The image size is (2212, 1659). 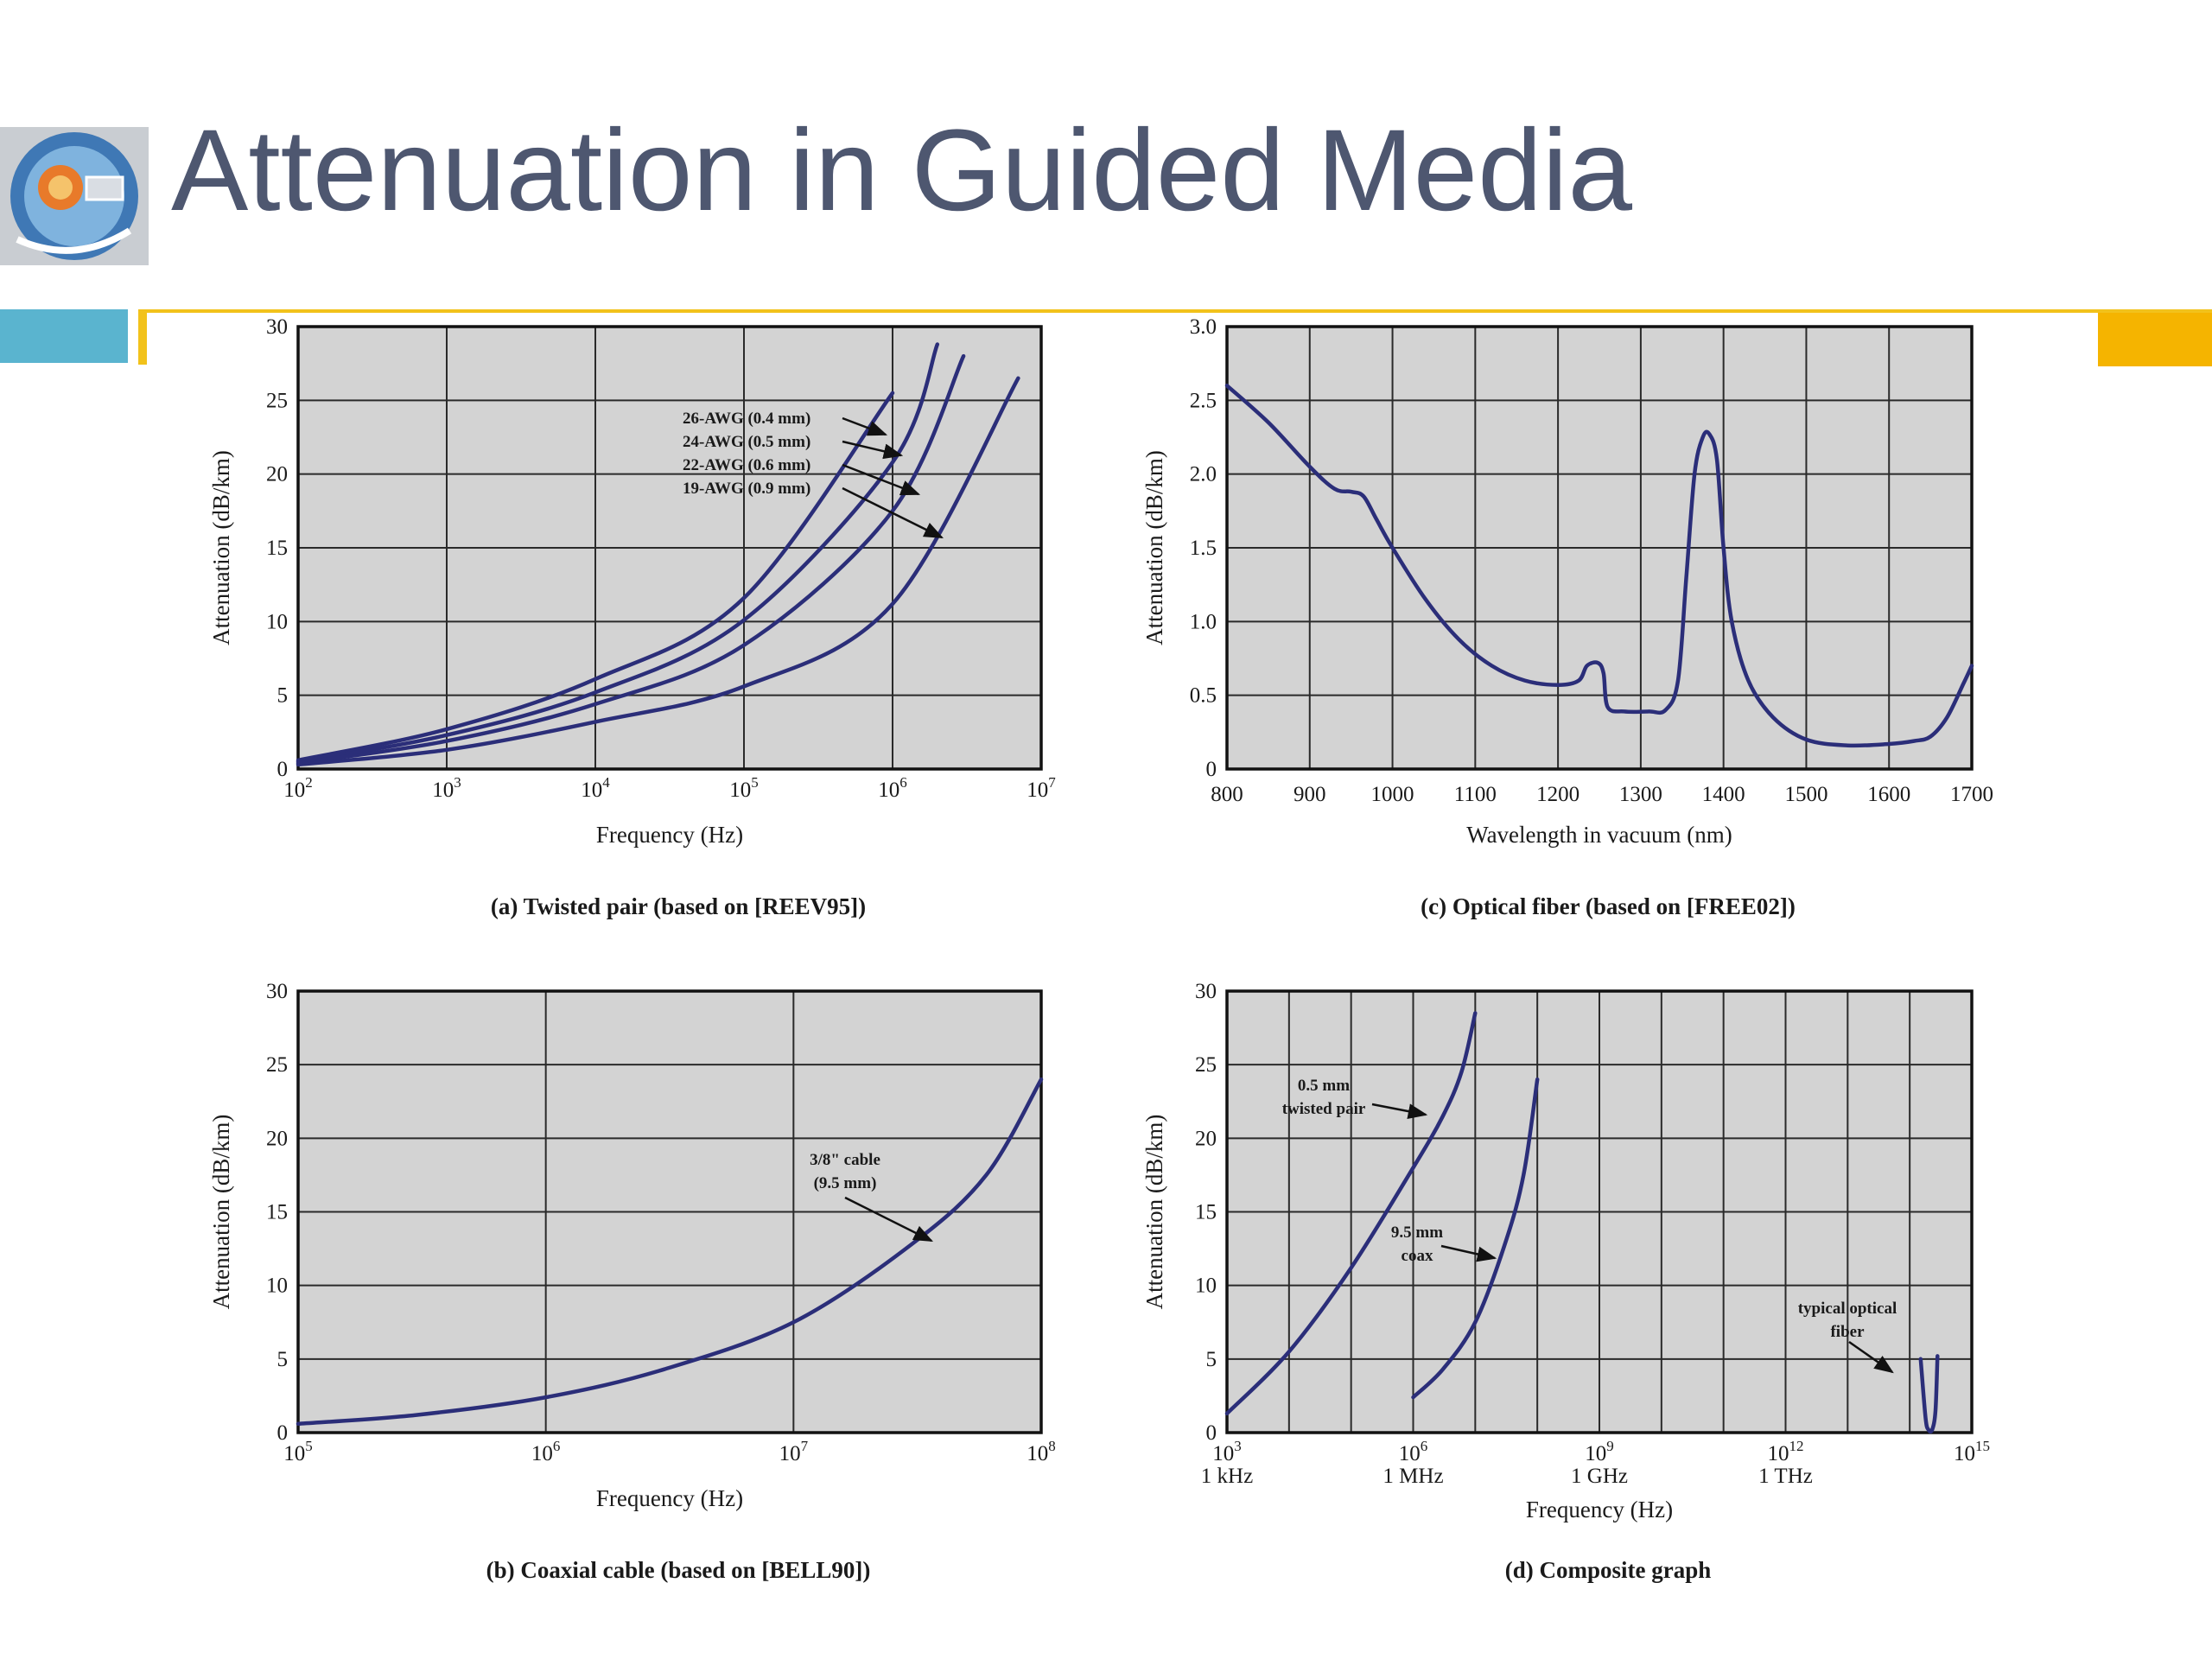 I want to click on right-gold-tab, so click(x=2155, y=339).